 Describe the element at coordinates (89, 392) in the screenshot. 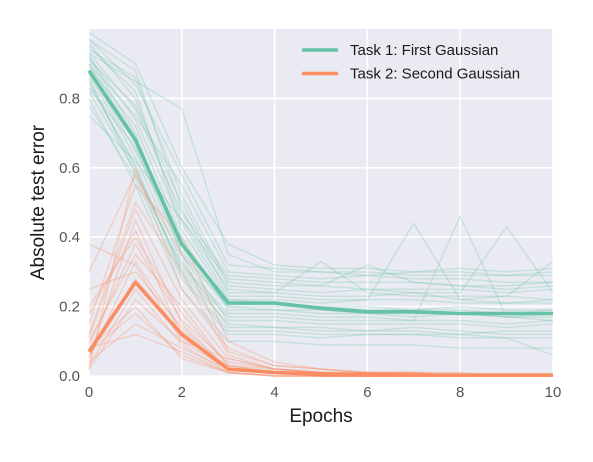

I see `x-tick-label: 0` at that location.